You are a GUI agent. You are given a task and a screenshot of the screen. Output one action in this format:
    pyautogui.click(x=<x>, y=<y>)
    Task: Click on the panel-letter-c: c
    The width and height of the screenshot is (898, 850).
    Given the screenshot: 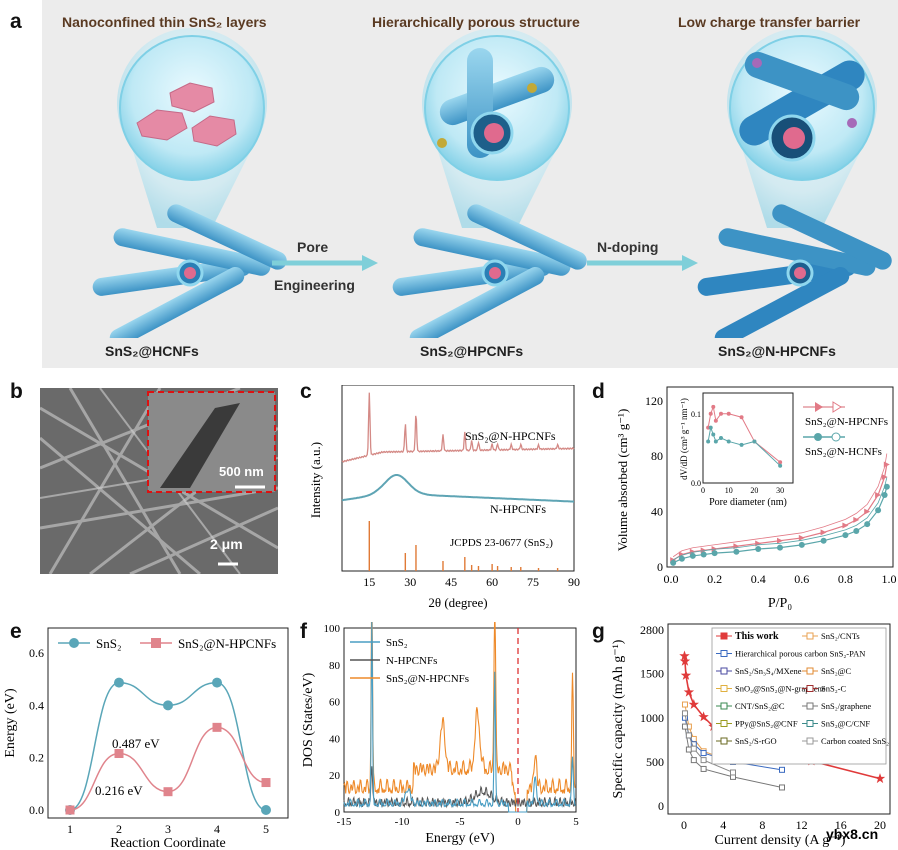 What is the action you would take?
    pyautogui.click(x=306, y=391)
    